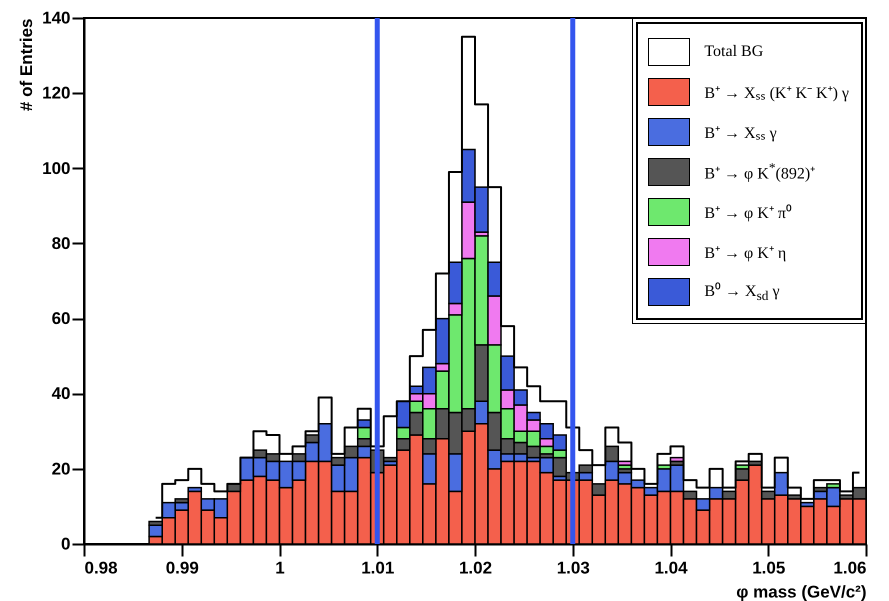 The width and height of the screenshot is (889, 601). I want to click on x-tick-label: 0.98, so click(101, 568).